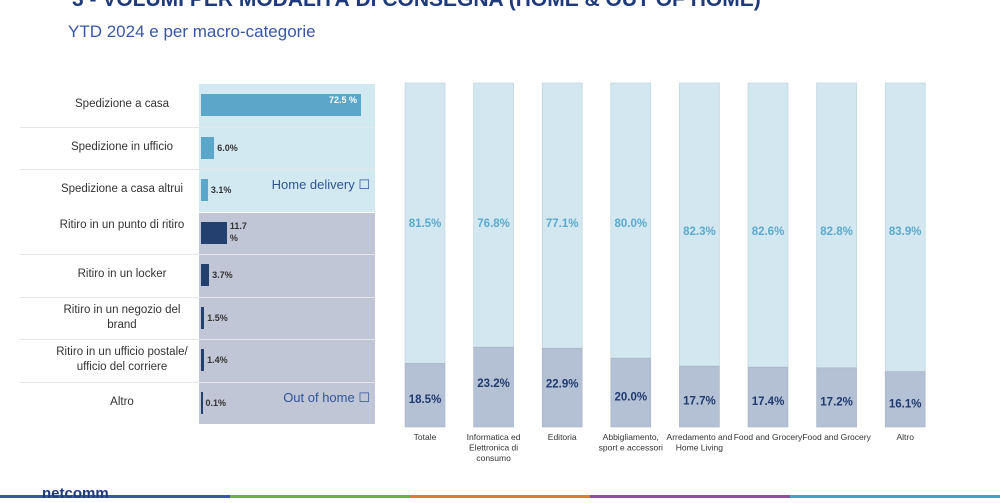 This screenshot has width=1000, height=503. Describe the element at coordinates (836, 402) in the screenshot. I see `out-value-label: 17.2%` at that location.